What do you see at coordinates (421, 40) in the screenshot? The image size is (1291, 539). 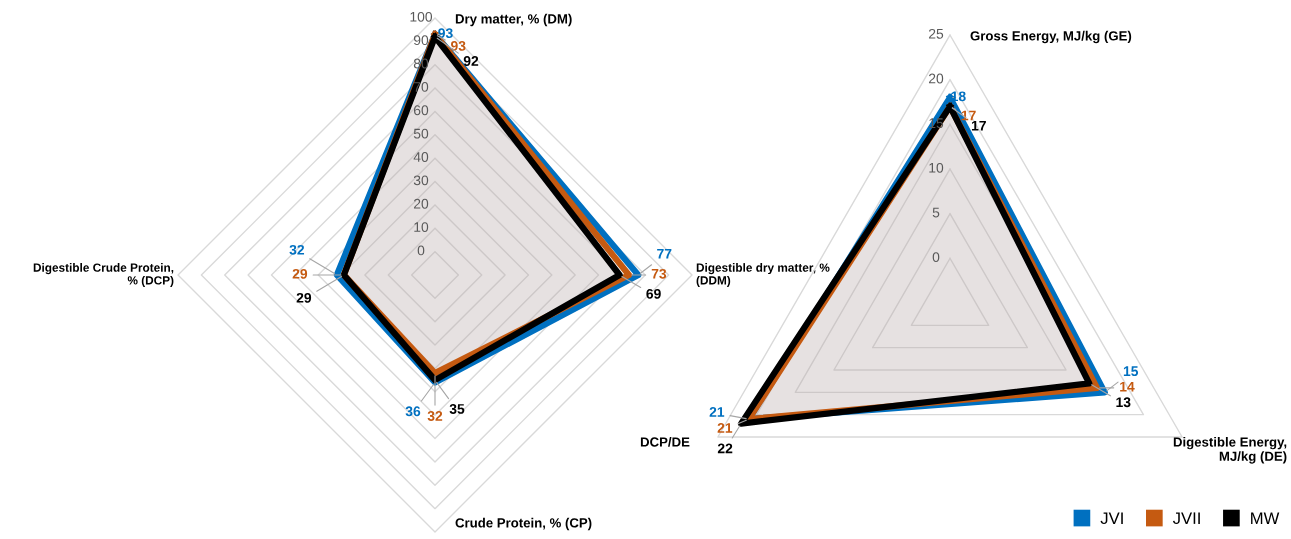 I see `y-tick-label: 90` at bounding box center [421, 40].